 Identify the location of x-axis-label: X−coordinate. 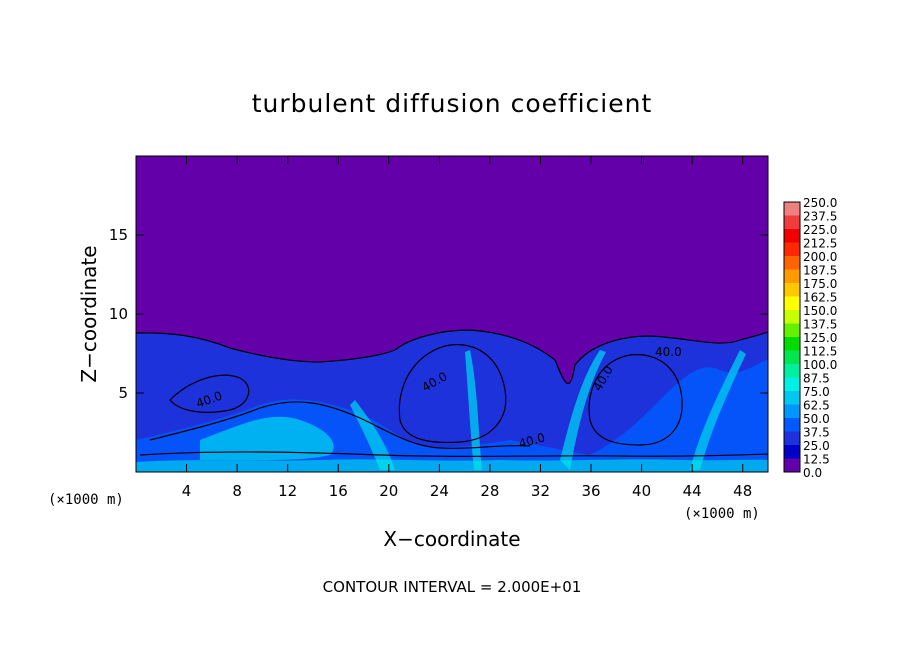
(451, 539).